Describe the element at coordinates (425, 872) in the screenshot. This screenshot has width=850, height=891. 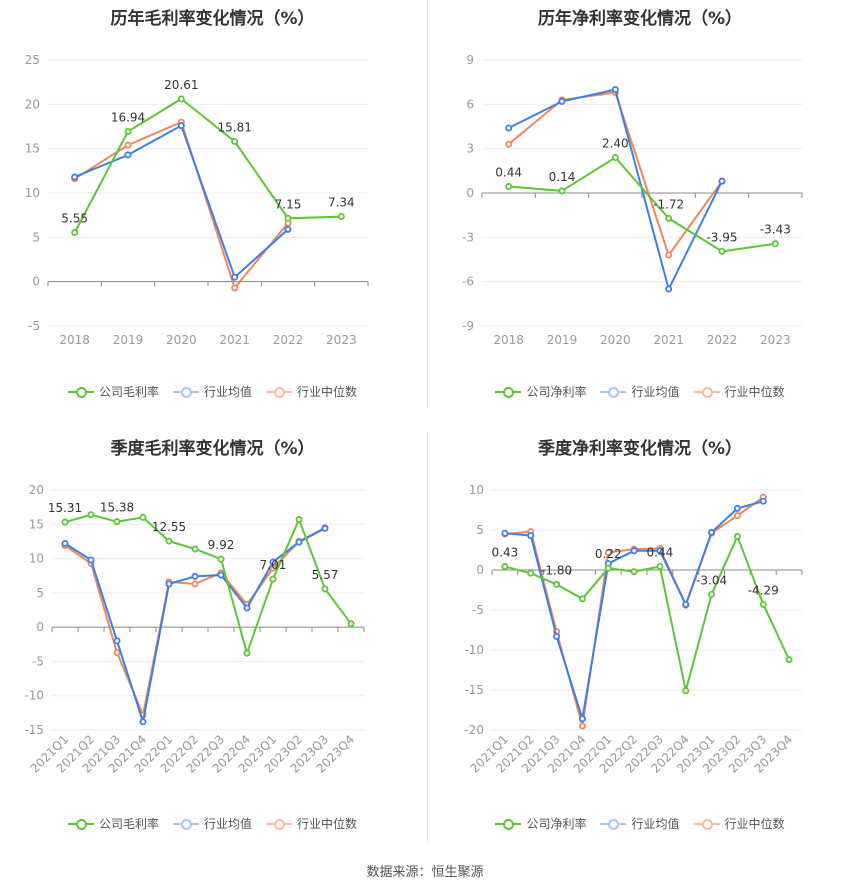
I see `data-source-note: 数据来源：恒生聚源` at that location.